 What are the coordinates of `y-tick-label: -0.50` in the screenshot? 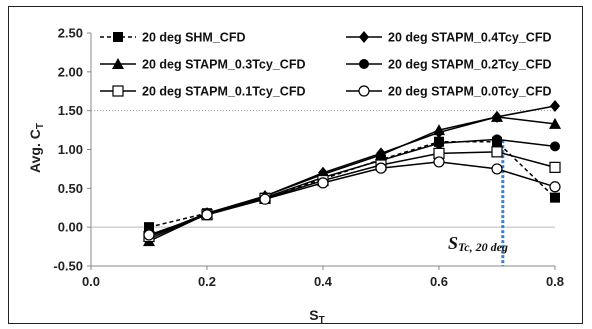 It's located at (68, 266).